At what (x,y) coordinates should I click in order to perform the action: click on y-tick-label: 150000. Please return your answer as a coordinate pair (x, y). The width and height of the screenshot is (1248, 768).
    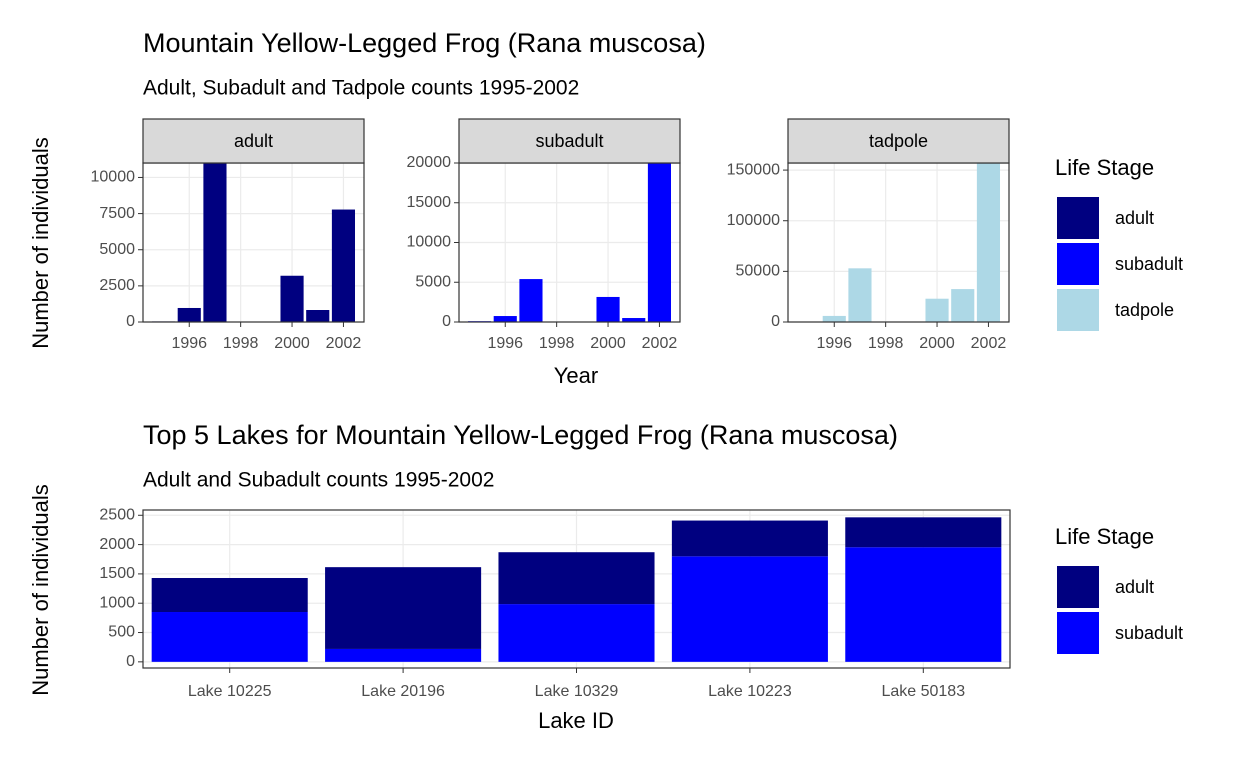
    Looking at the image, I should click on (753, 169).